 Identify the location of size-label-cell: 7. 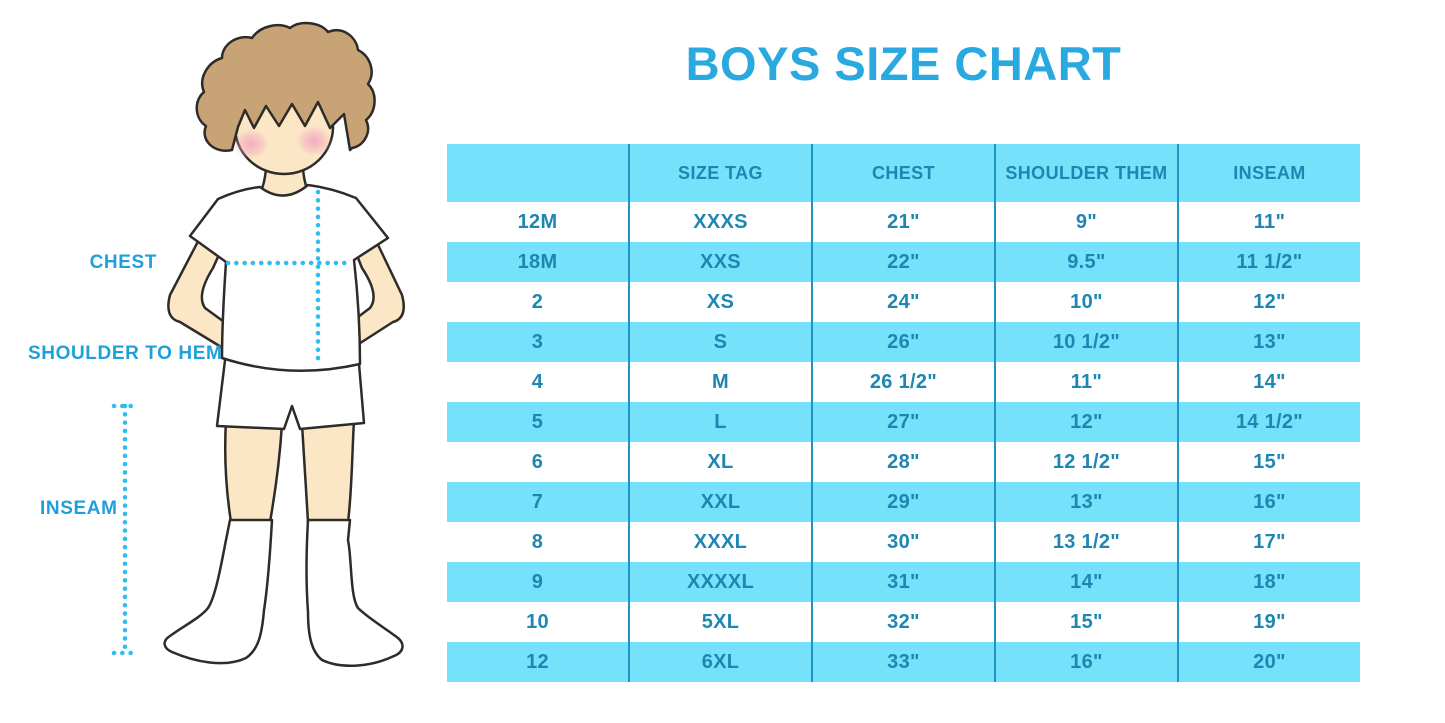
(538, 502).